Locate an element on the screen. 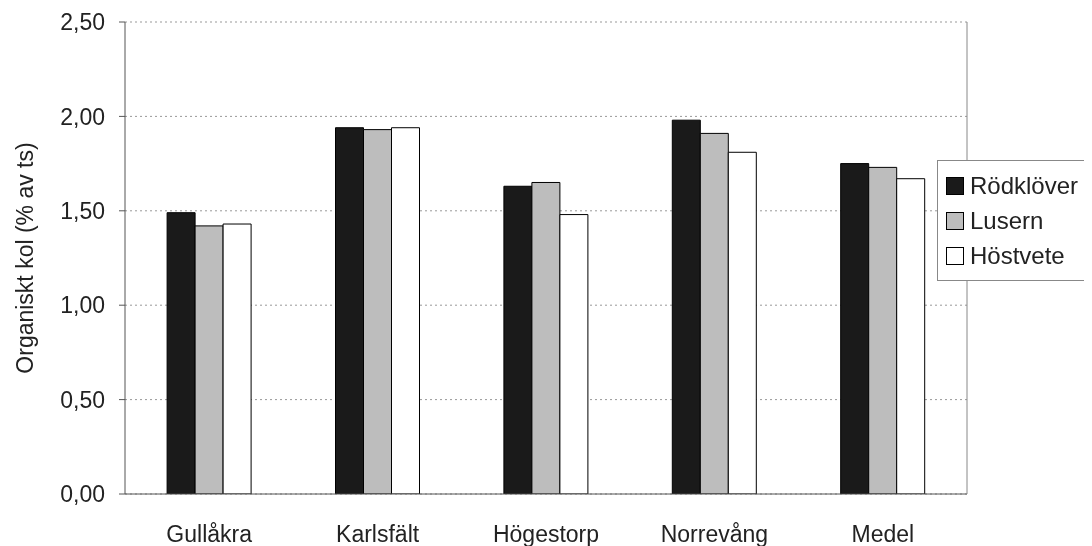 The width and height of the screenshot is (1092, 546). y-tick-label: 1,50 is located at coordinates (82, 210).